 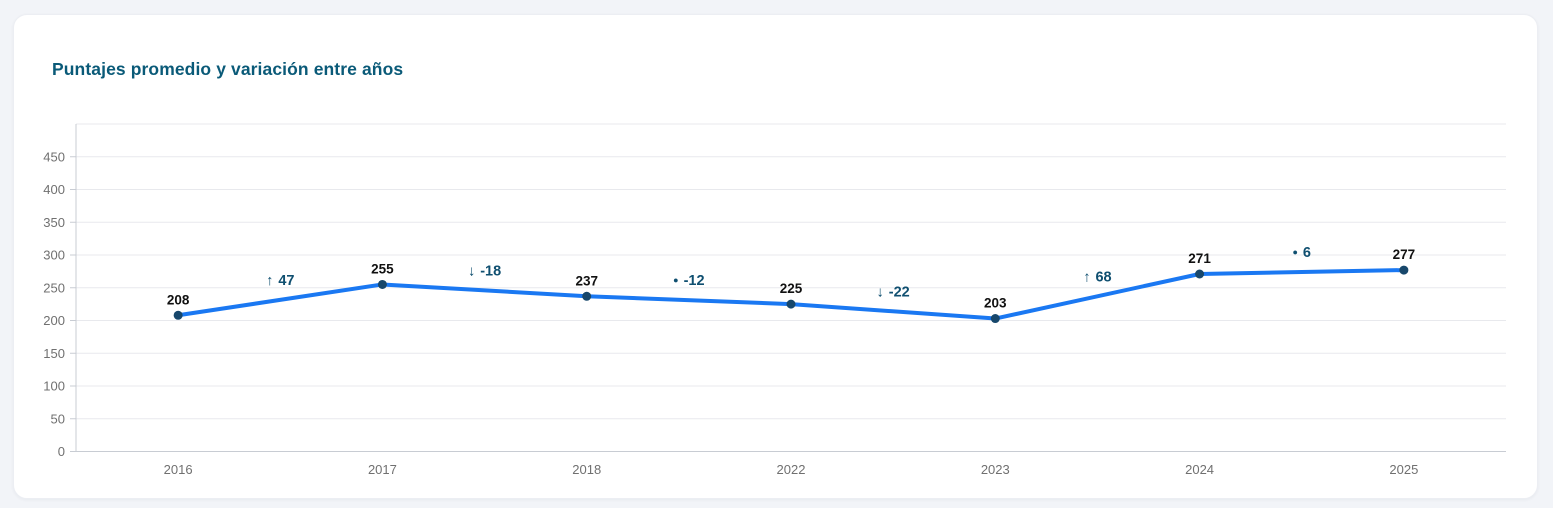 I want to click on x-tick-label-2017: 2017, so click(x=382, y=469).